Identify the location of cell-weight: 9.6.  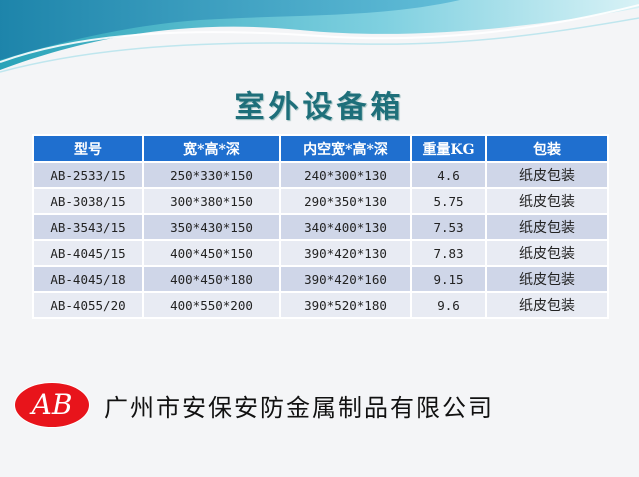
(448, 305).